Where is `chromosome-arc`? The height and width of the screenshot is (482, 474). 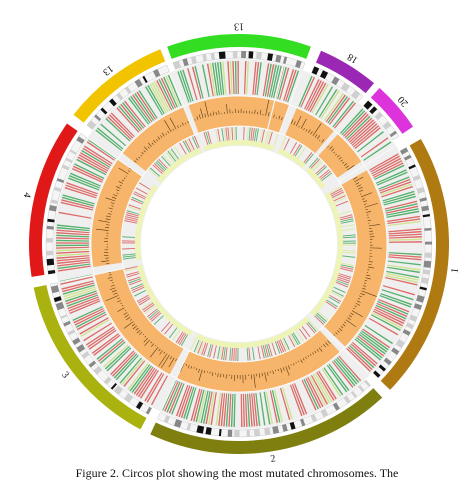
chromosome-arc is located at coordinates (239, 46).